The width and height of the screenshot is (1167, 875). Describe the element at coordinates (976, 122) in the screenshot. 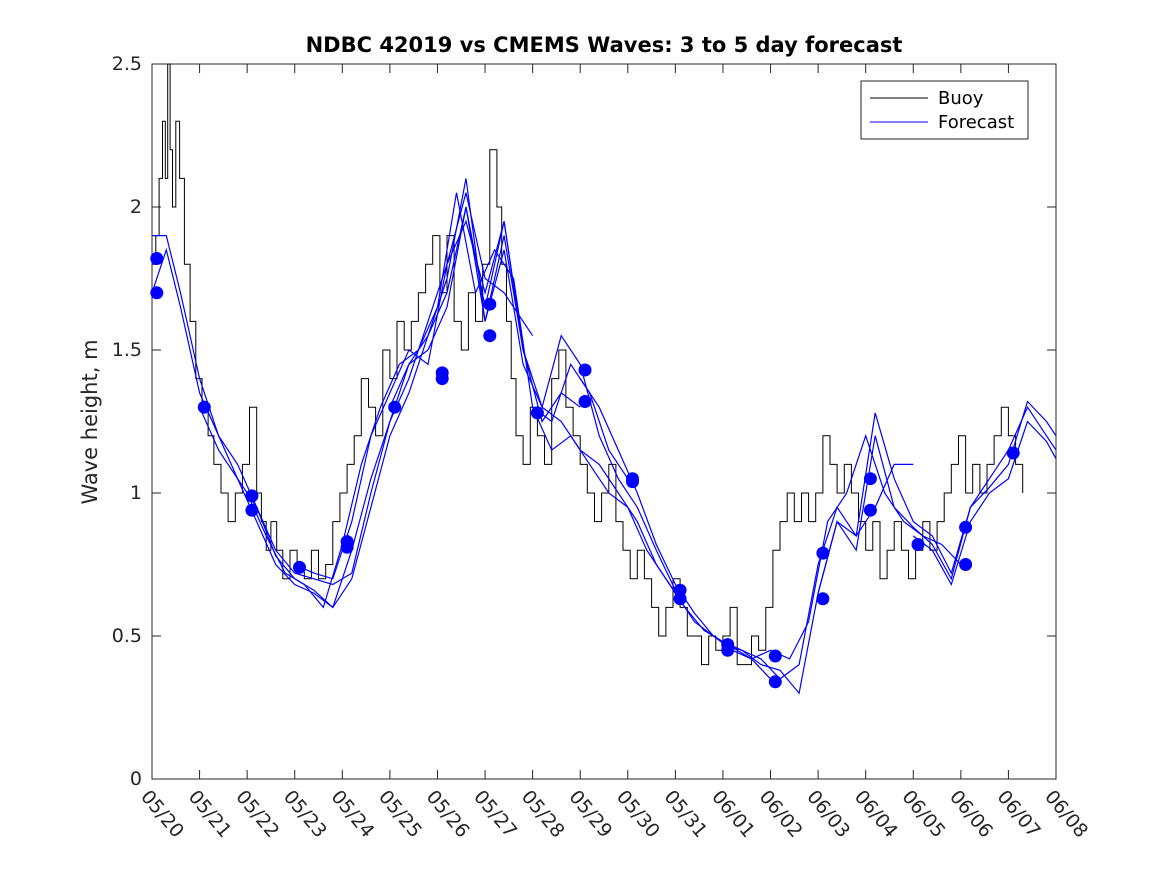

I see `legend-forecast-label: Forecast` at that location.